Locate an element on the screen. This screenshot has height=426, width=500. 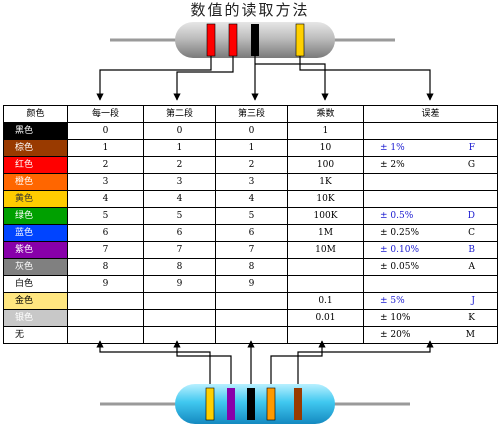
color-name-cell: 无 is located at coordinates (35, 335).